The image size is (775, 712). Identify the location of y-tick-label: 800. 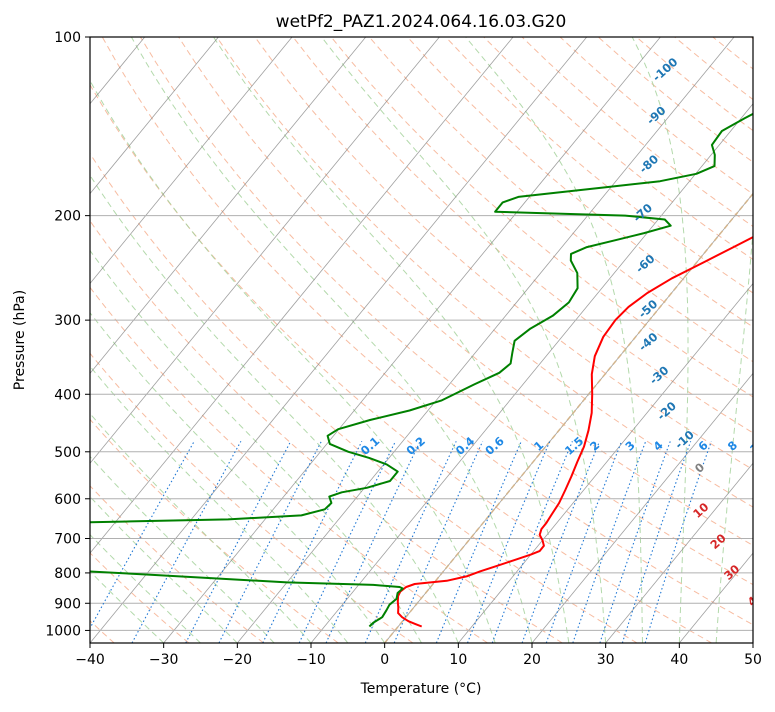
(67, 574).